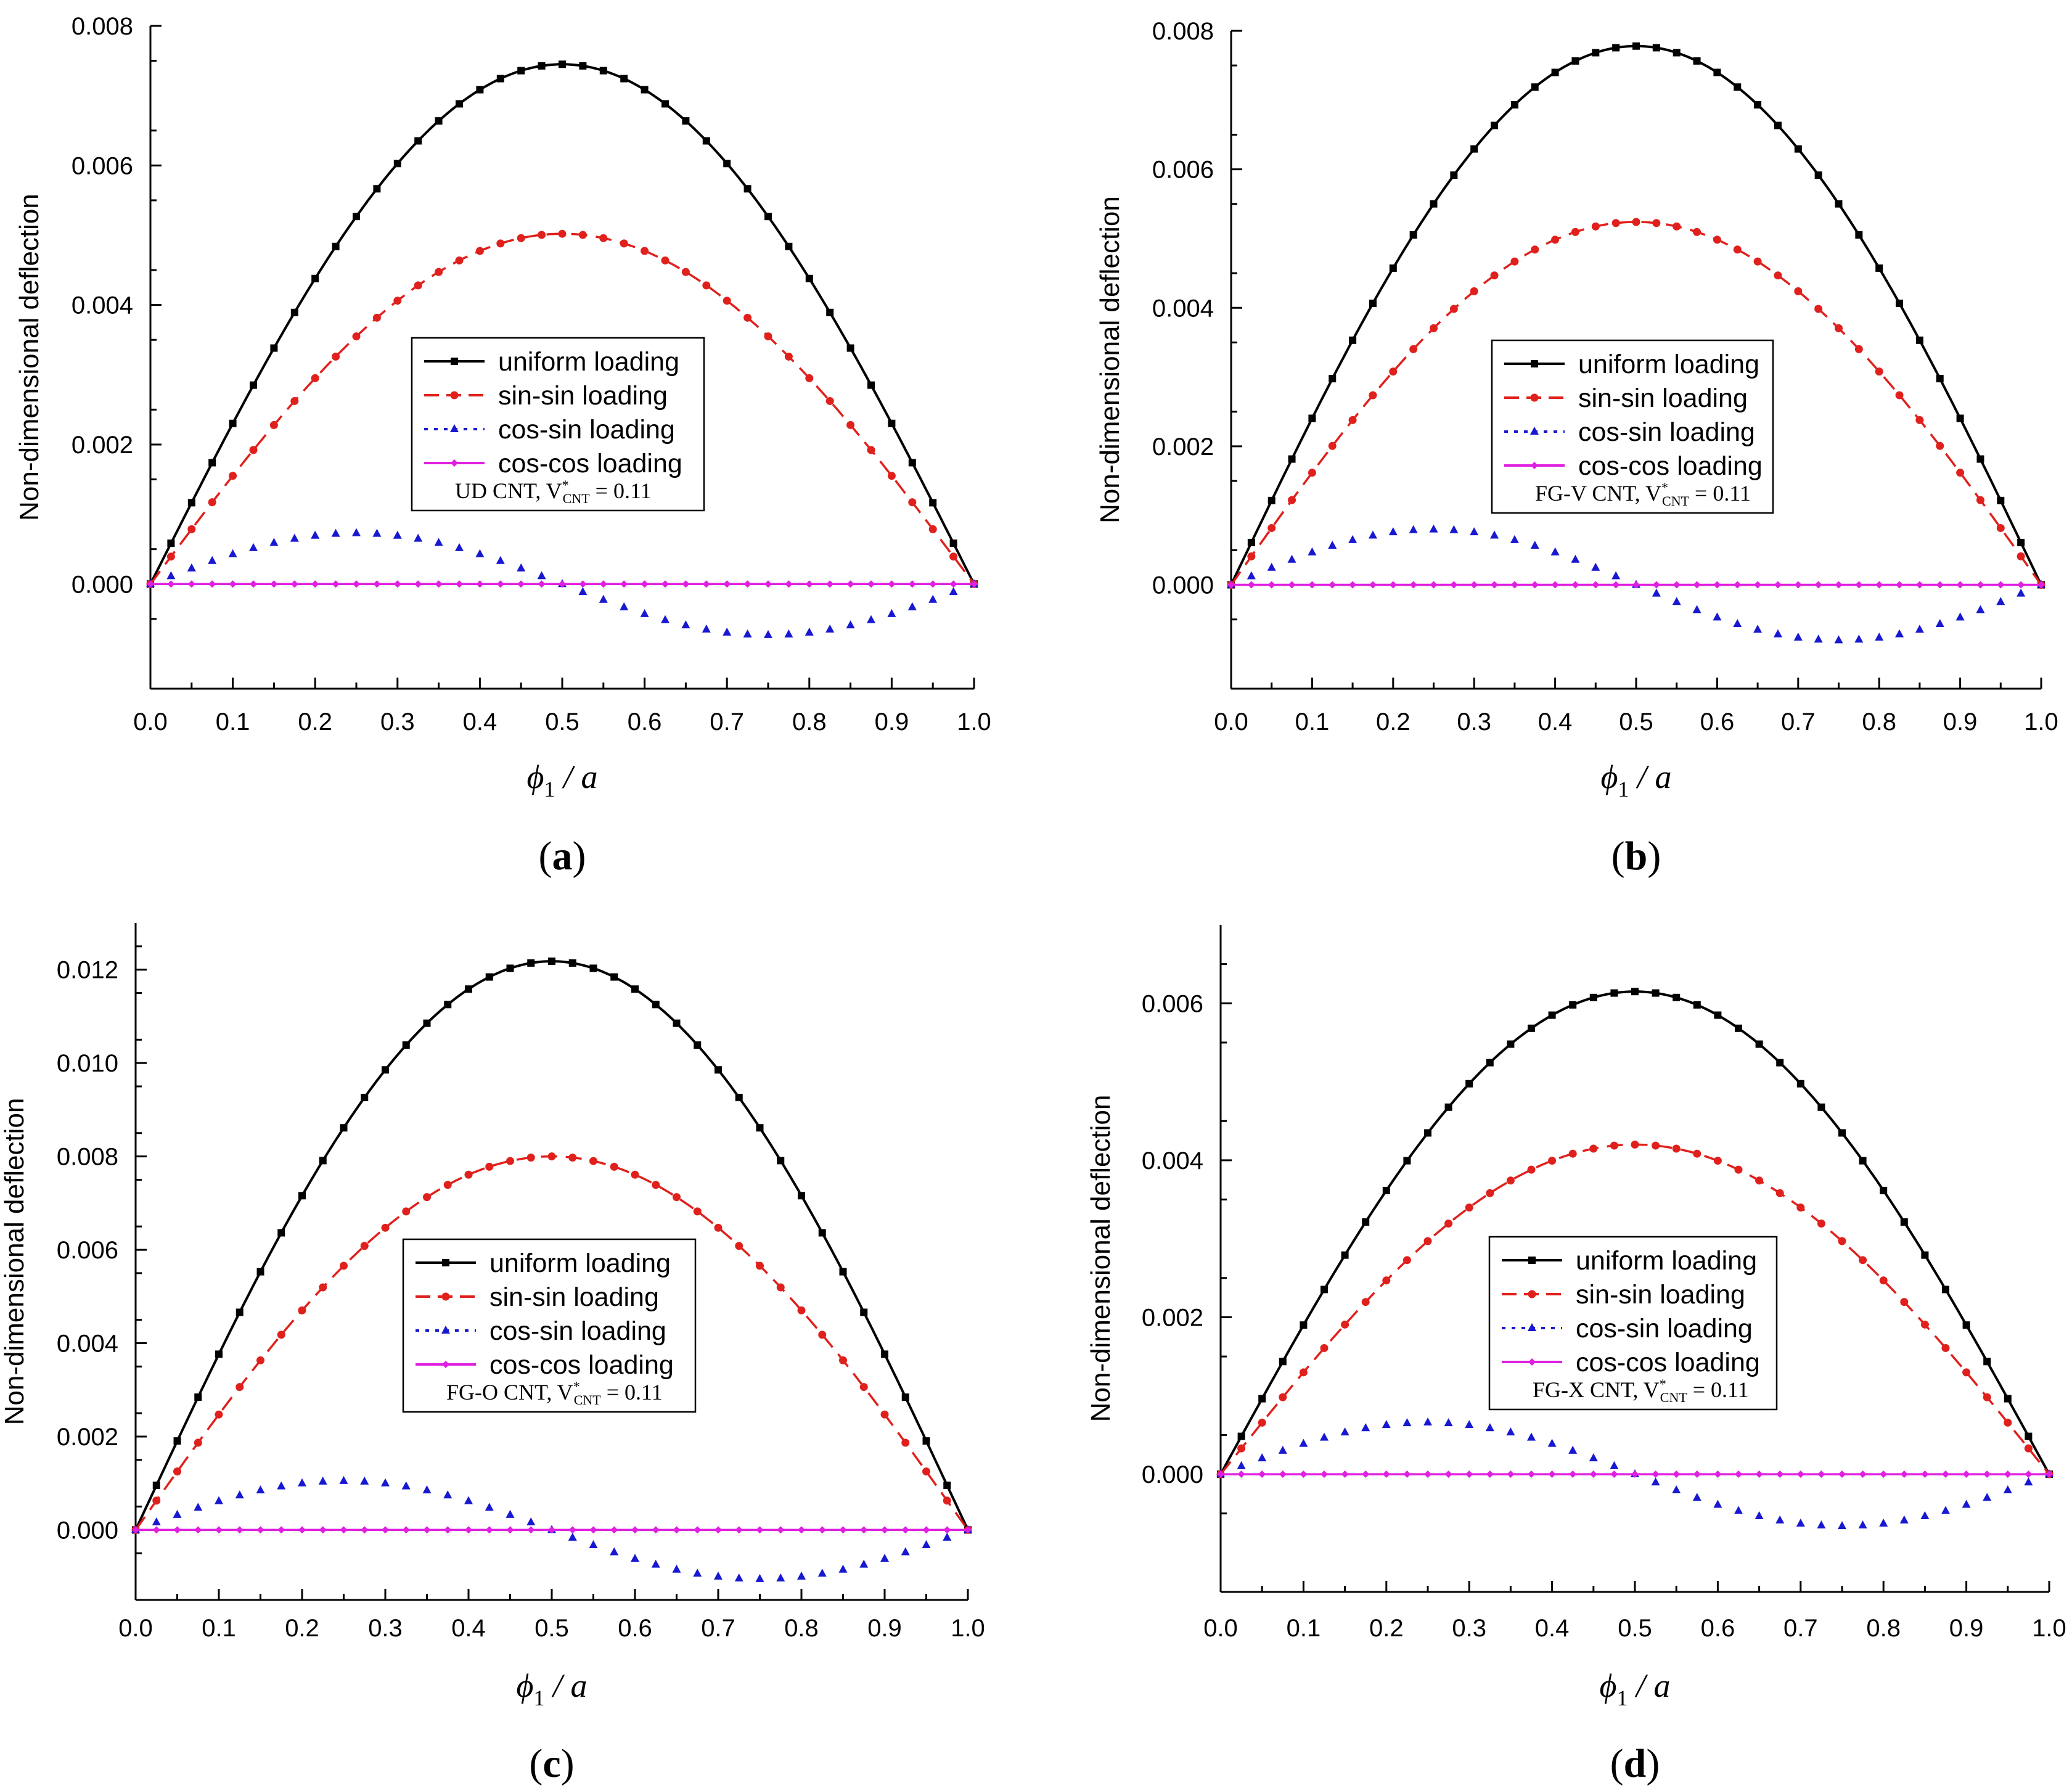 The width and height of the screenshot is (2072, 1788). I want to click on legend-label-uniform: uniform loading, so click(1666, 1261).